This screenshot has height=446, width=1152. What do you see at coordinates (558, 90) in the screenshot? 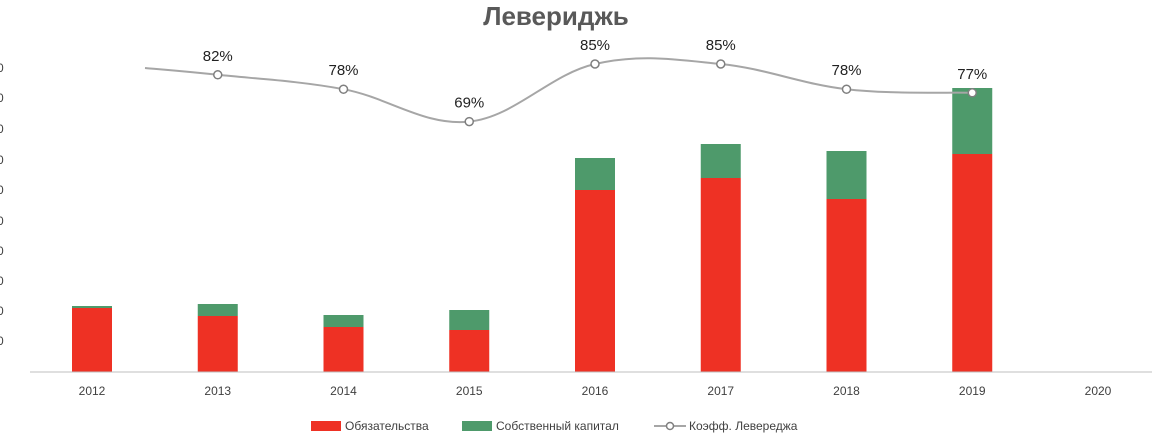
I see `leverage-line` at bounding box center [558, 90].